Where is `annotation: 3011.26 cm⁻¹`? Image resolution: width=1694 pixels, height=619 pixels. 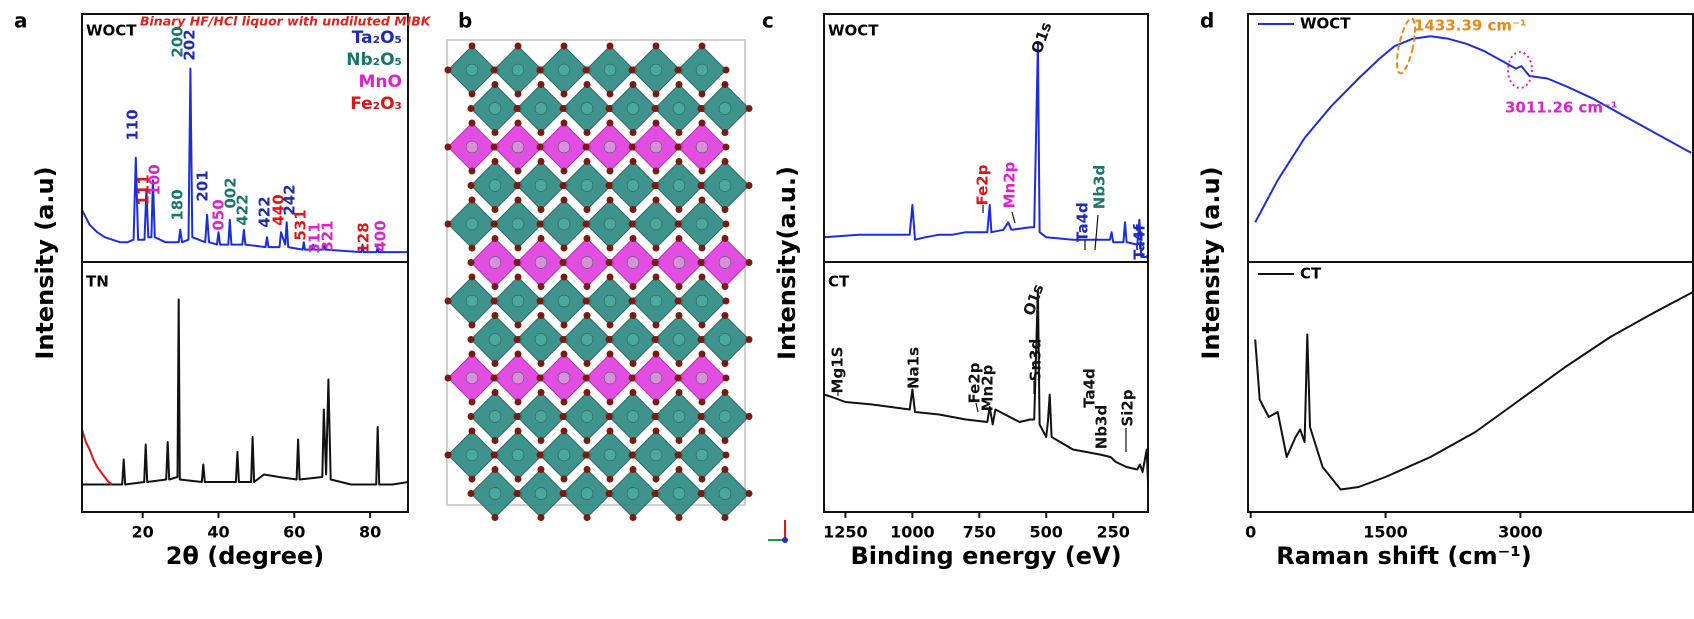 annotation: 3011.26 cm⁻¹ is located at coordinates (1561, 108).